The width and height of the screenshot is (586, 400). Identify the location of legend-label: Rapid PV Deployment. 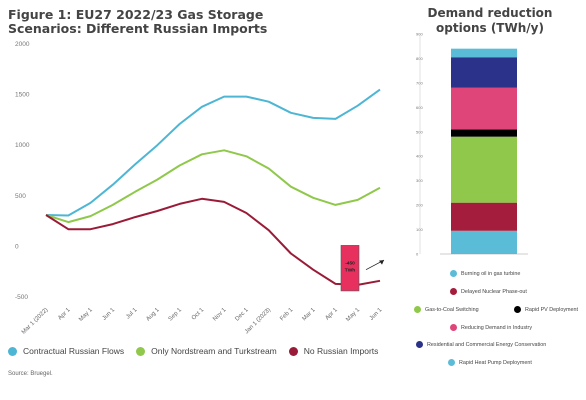
(552, 309).